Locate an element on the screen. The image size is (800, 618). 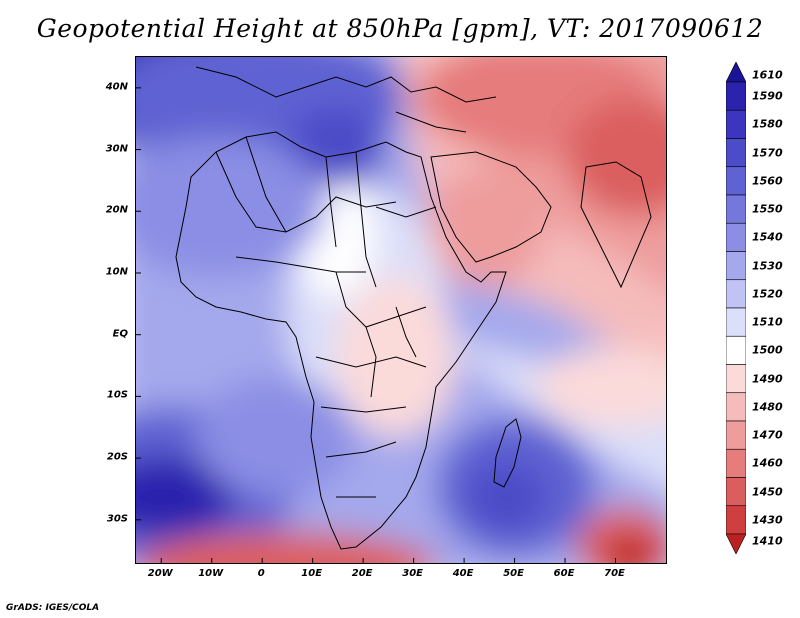
lon-label-60e: 60E is located at coordinates (564, 573).